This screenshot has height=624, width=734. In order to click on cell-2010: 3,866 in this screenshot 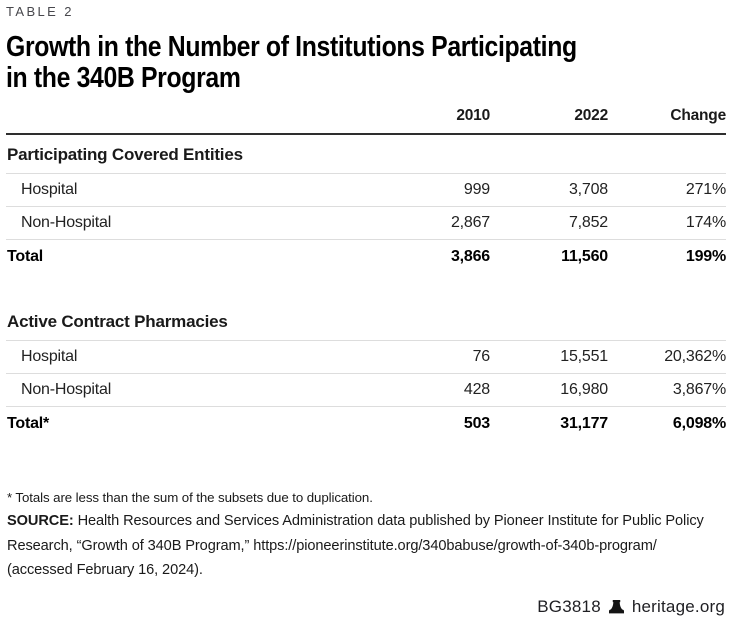, I will do `click(470, 256)`.